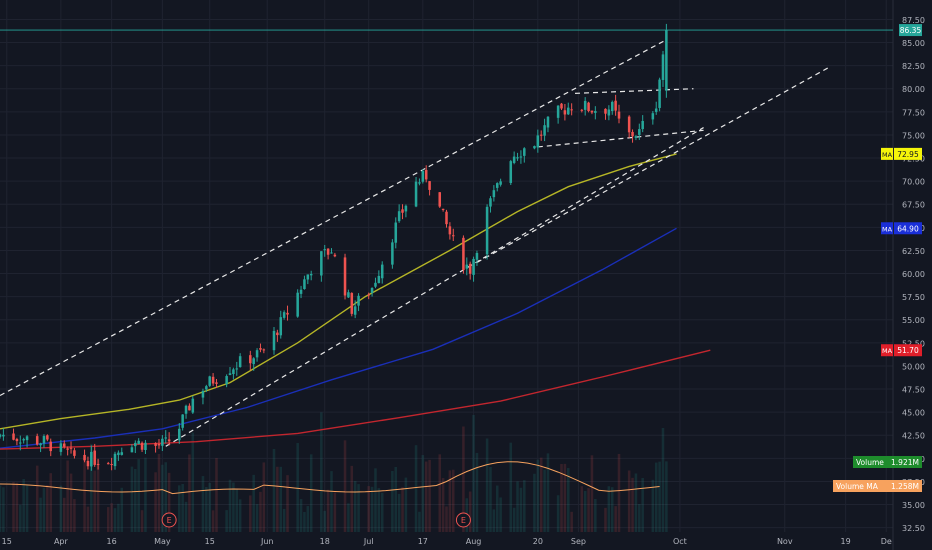  Describe the element at coordinates (355, 399) in the screenshot. I see `moving-average-line` at that location.